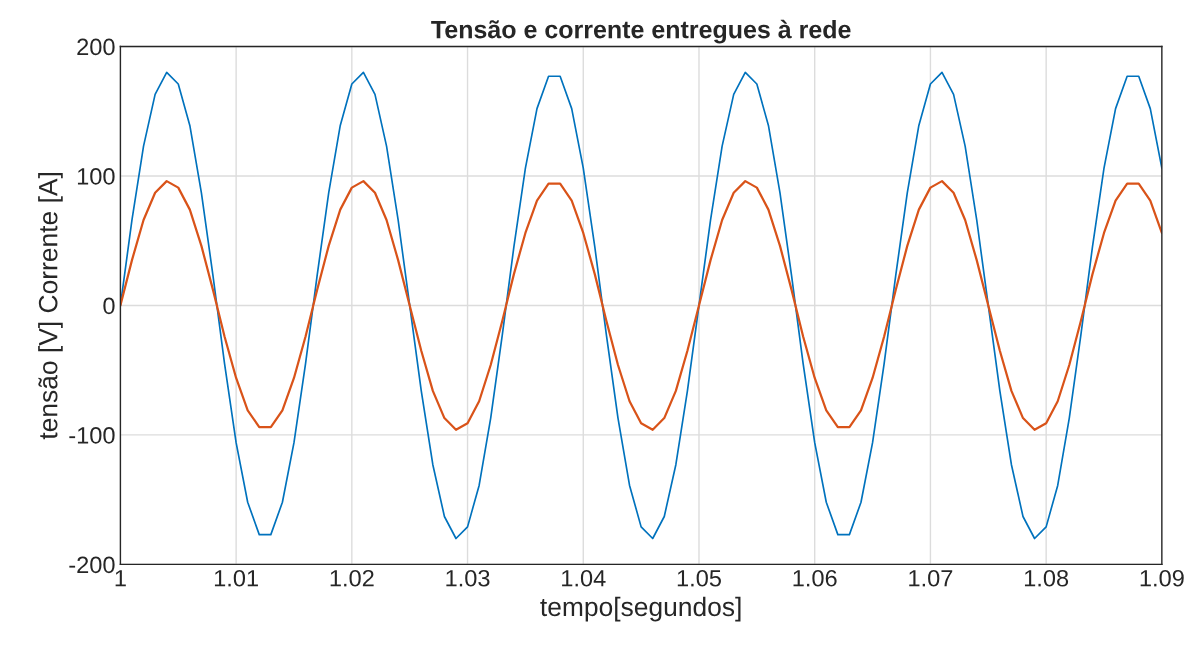 The image size is (1204, 664). Describe the element at coordinates (109, 306) in the screenshot. I see `y-tick-label: 0` at that location.